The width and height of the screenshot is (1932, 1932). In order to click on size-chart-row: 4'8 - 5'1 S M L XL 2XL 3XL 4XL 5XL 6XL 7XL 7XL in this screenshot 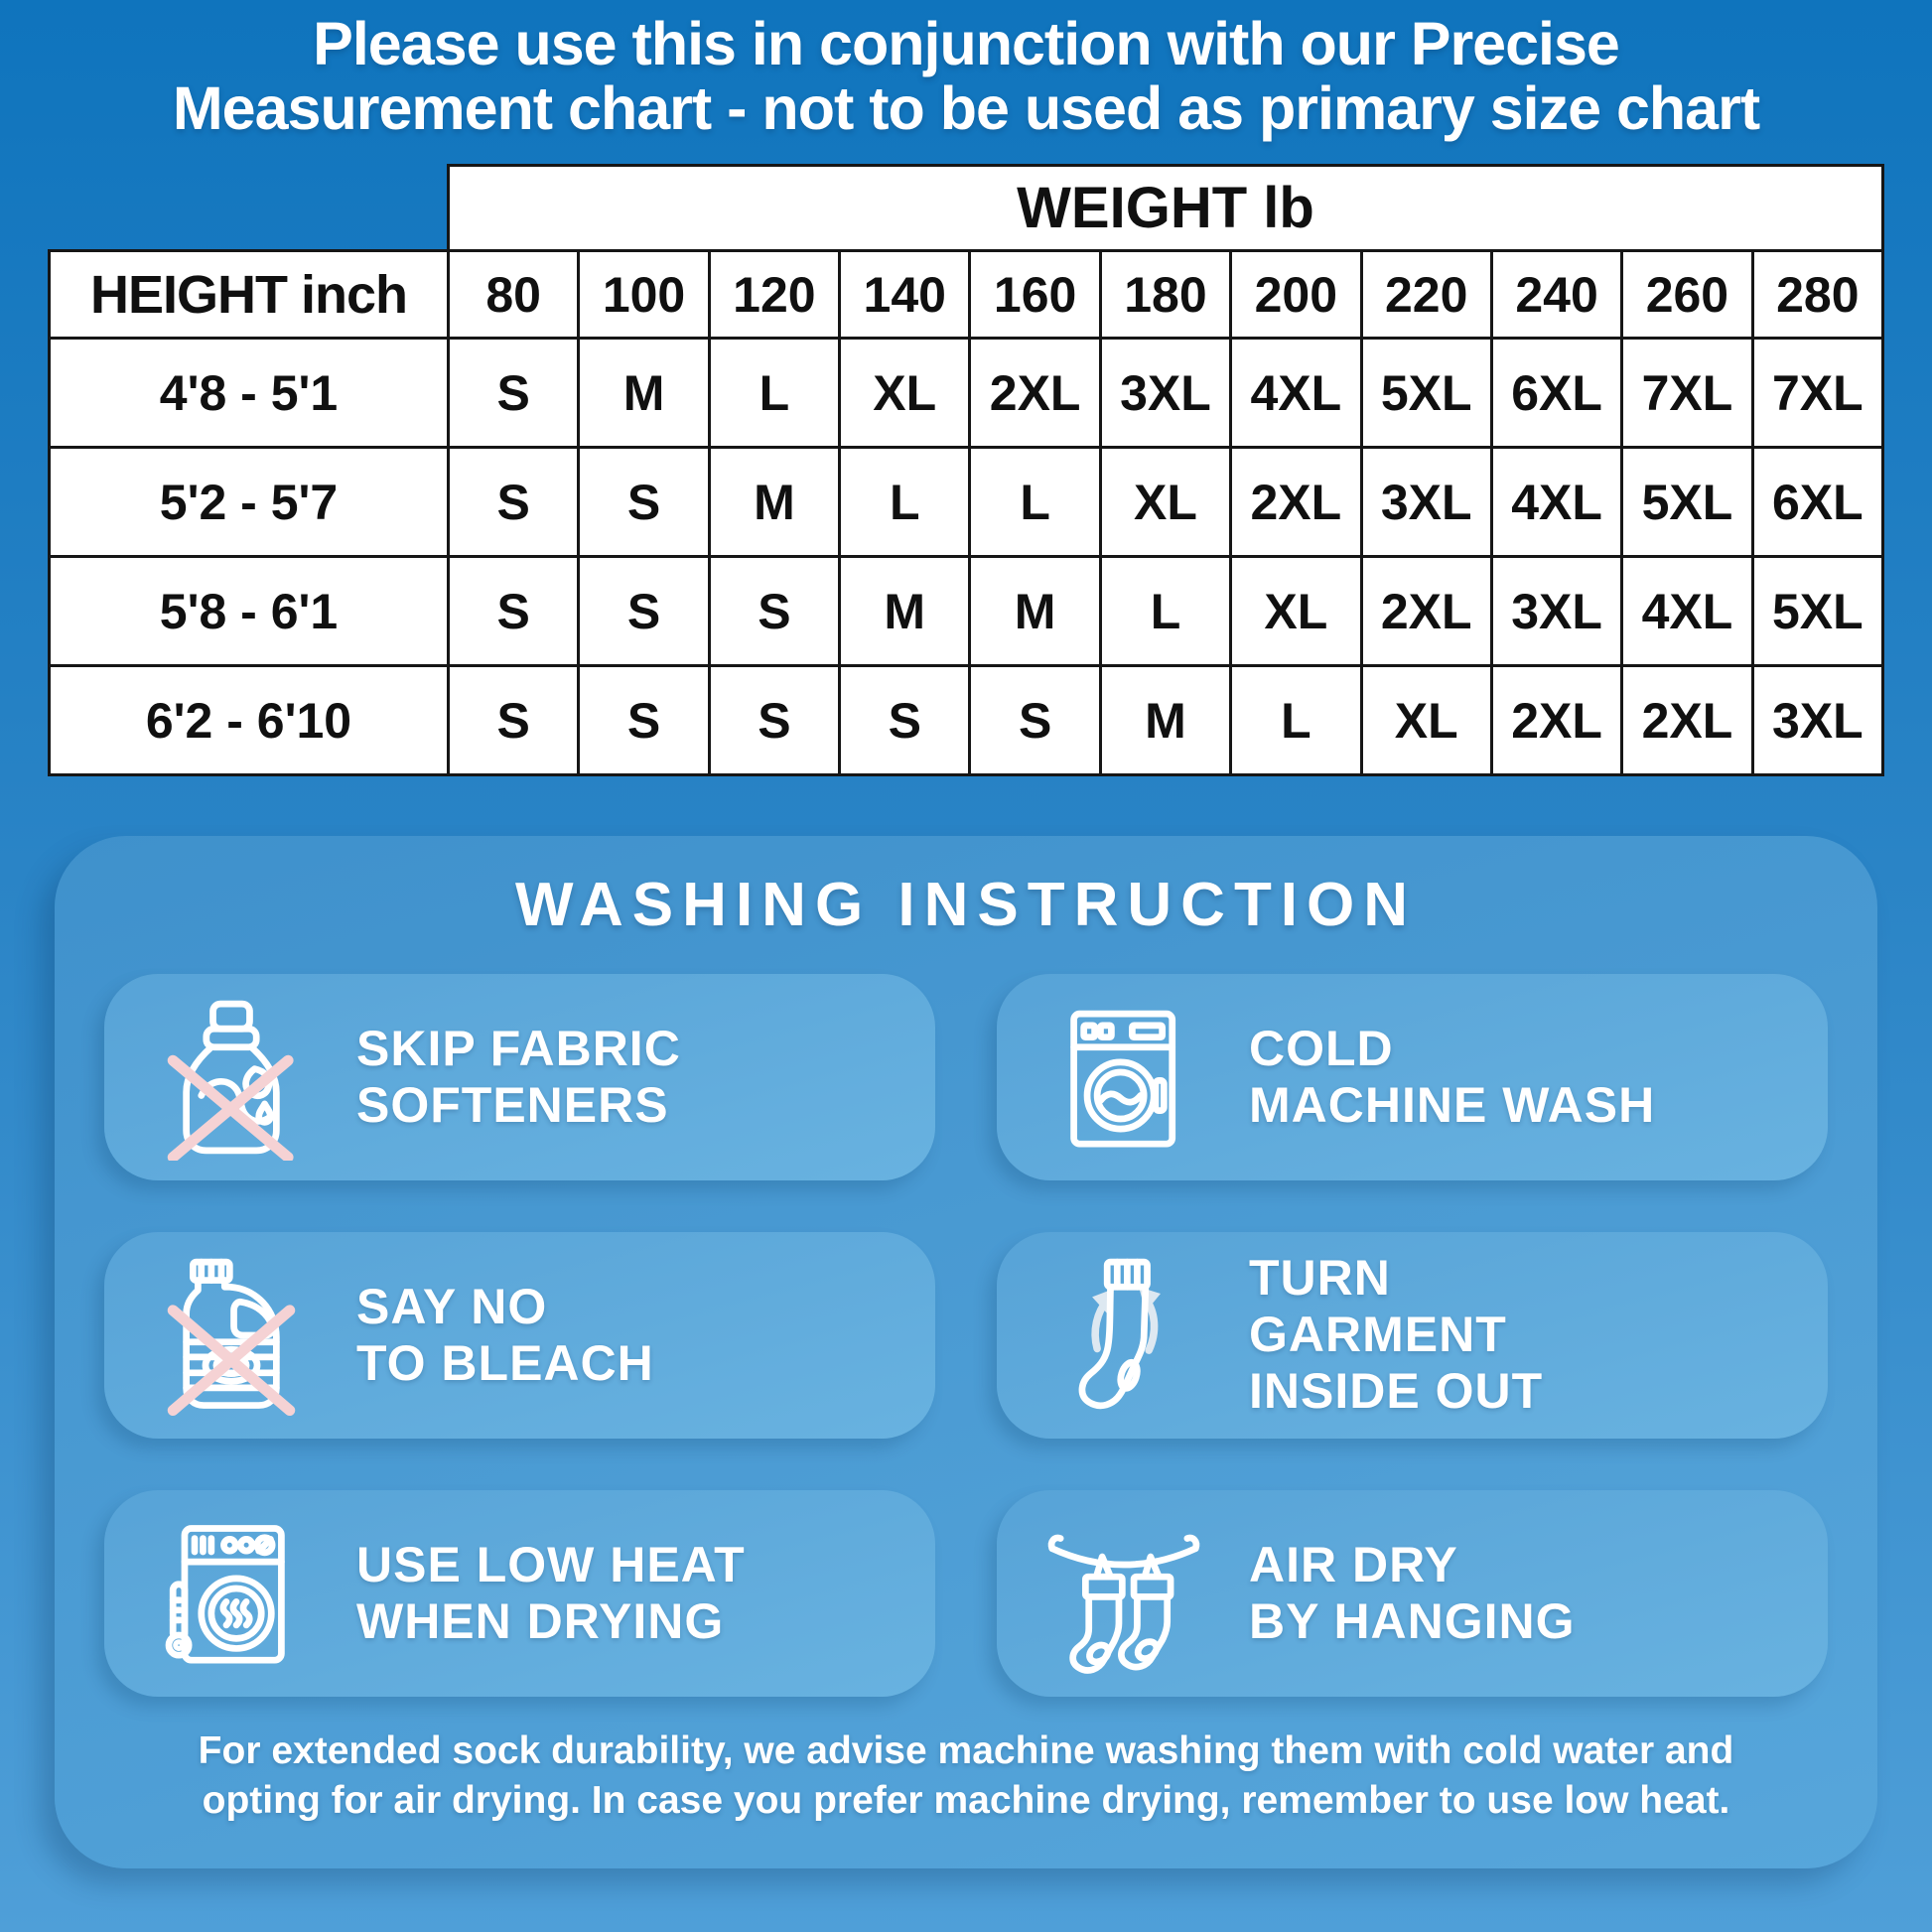, I will do `click(967, 393)`.